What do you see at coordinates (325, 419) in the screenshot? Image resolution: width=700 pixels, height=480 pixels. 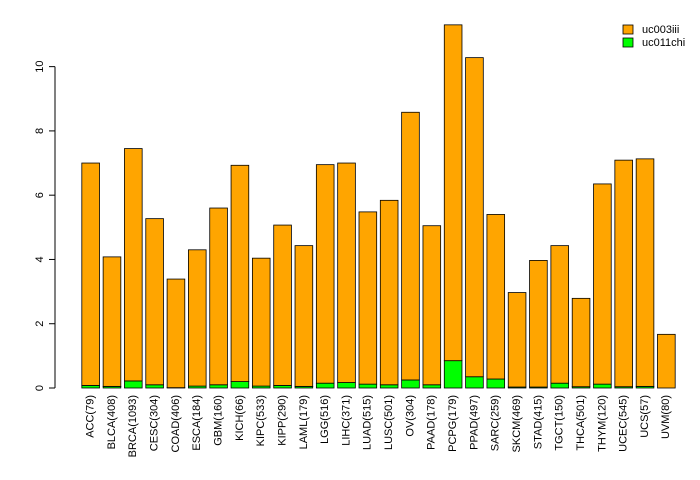 I see `x-tick-label: LGG(516)` at bounding box center [325, 419].